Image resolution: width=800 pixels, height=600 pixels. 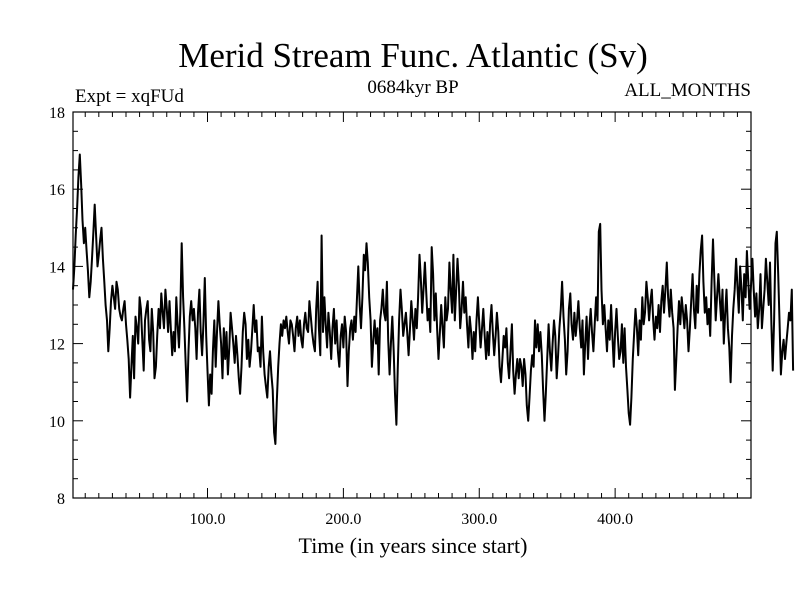 What do you see at coordinates (615, 519) in the screenshot?
I see `x-tick-label: 400.0` at bounding box center [615, 519].